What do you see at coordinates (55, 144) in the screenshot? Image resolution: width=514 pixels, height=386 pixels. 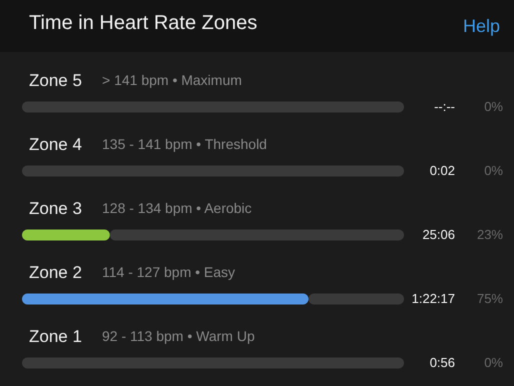 I see `y-tick-label: Zone 4` at bounding box center [55, 144].